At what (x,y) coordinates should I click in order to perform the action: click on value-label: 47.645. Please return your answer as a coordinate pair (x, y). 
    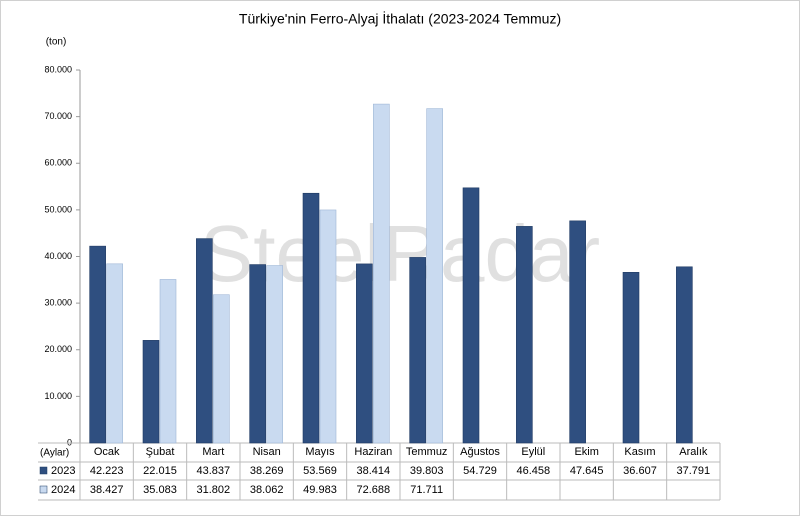
    Looking at the image, I should click on (587, 471).